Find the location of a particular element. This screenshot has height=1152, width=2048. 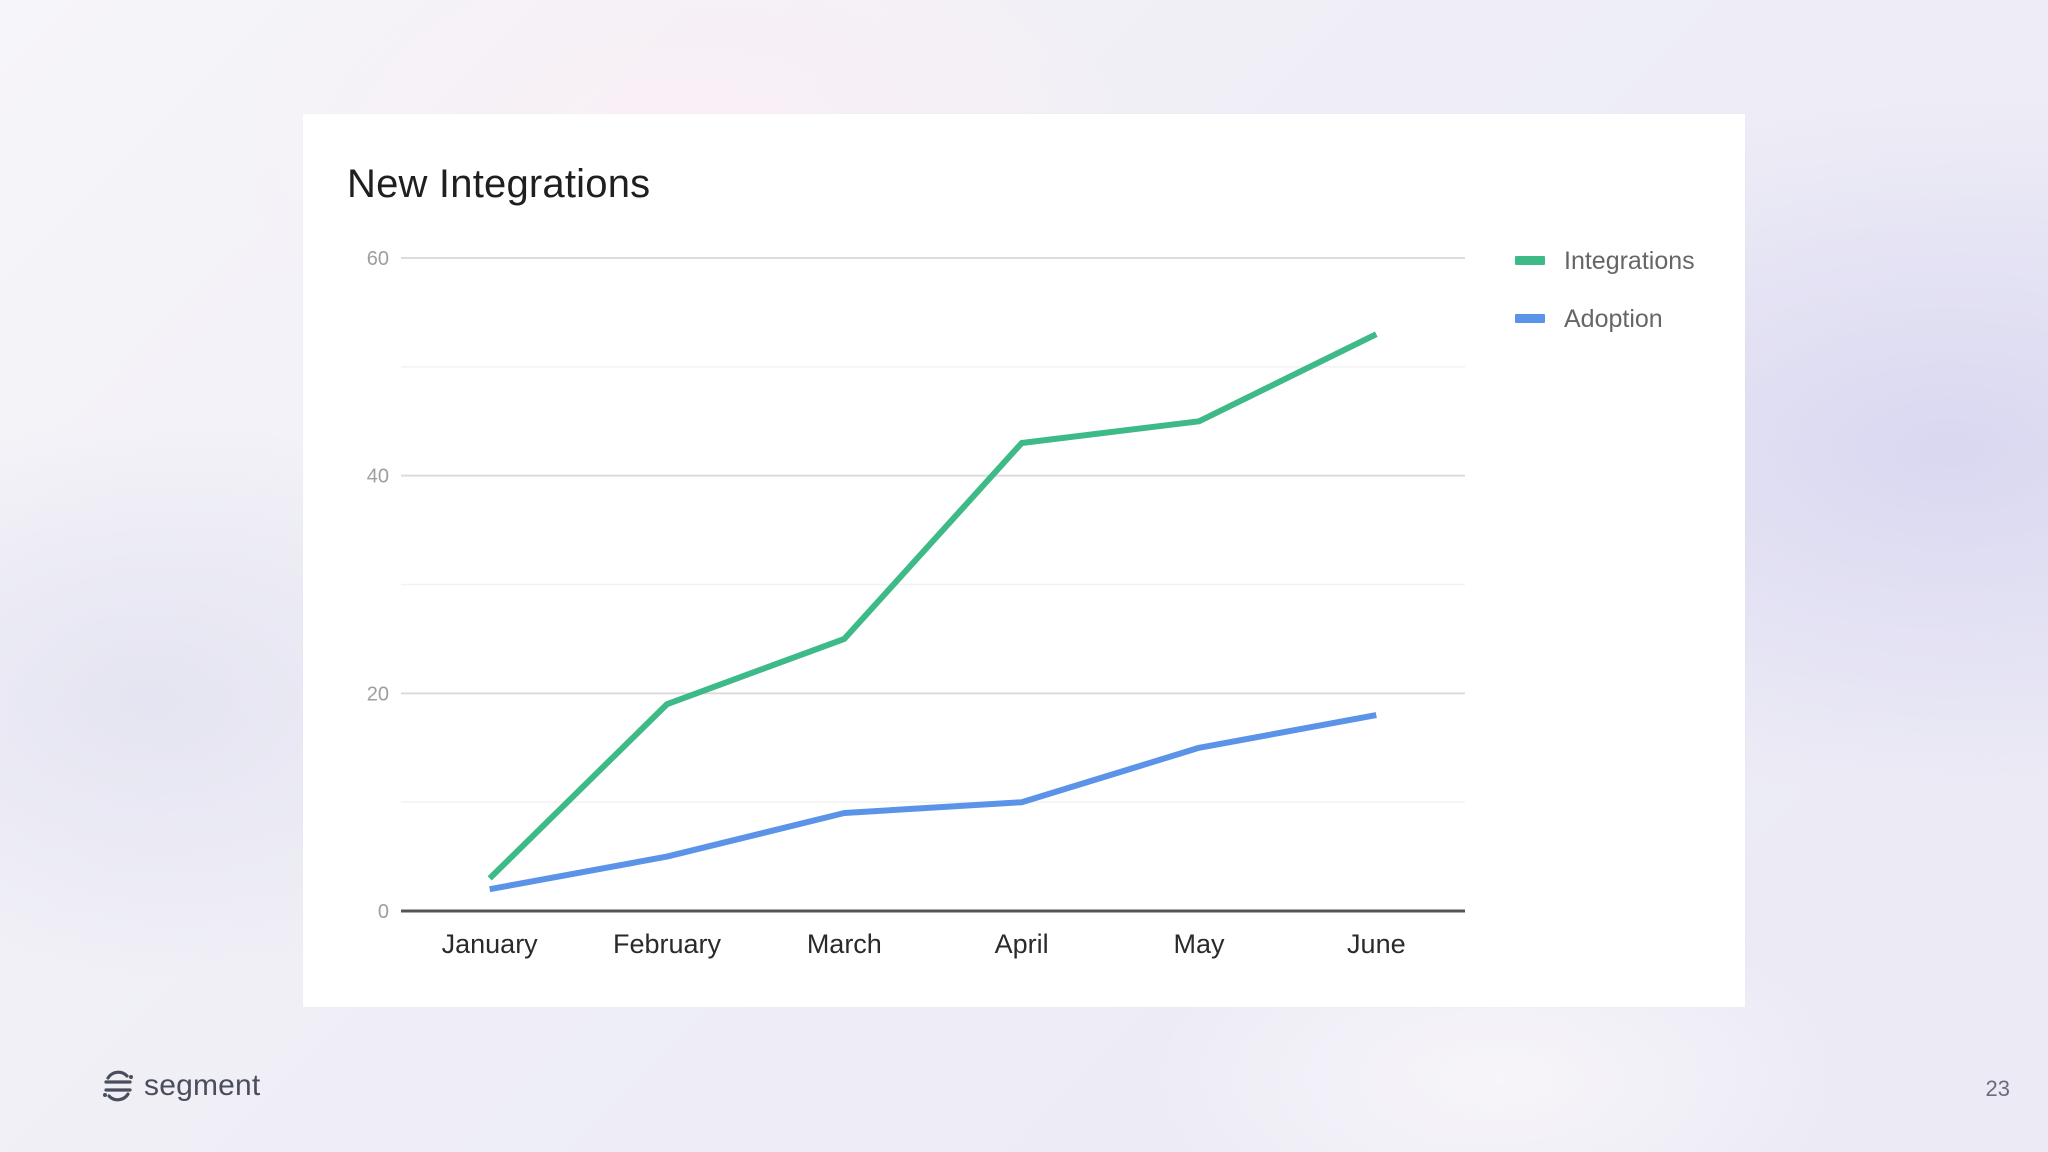

y-tick-label: 20 is located at coordinates (378, 694).